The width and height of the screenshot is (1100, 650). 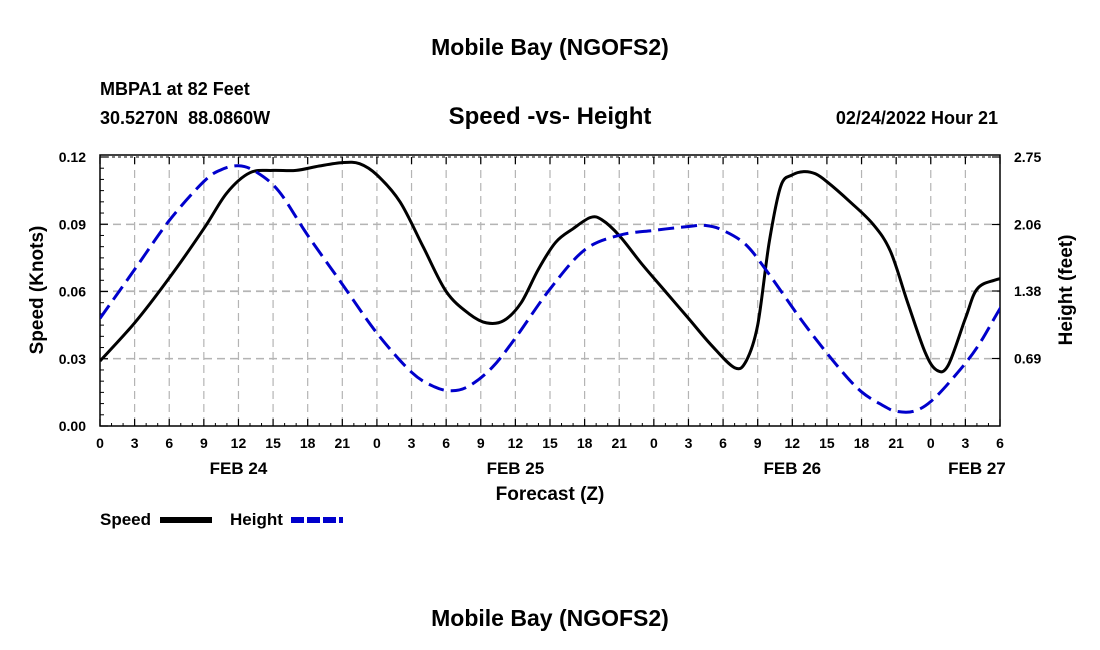 I want to click on x-axis-title: Forecast (Z), so click(x=550, y=494).